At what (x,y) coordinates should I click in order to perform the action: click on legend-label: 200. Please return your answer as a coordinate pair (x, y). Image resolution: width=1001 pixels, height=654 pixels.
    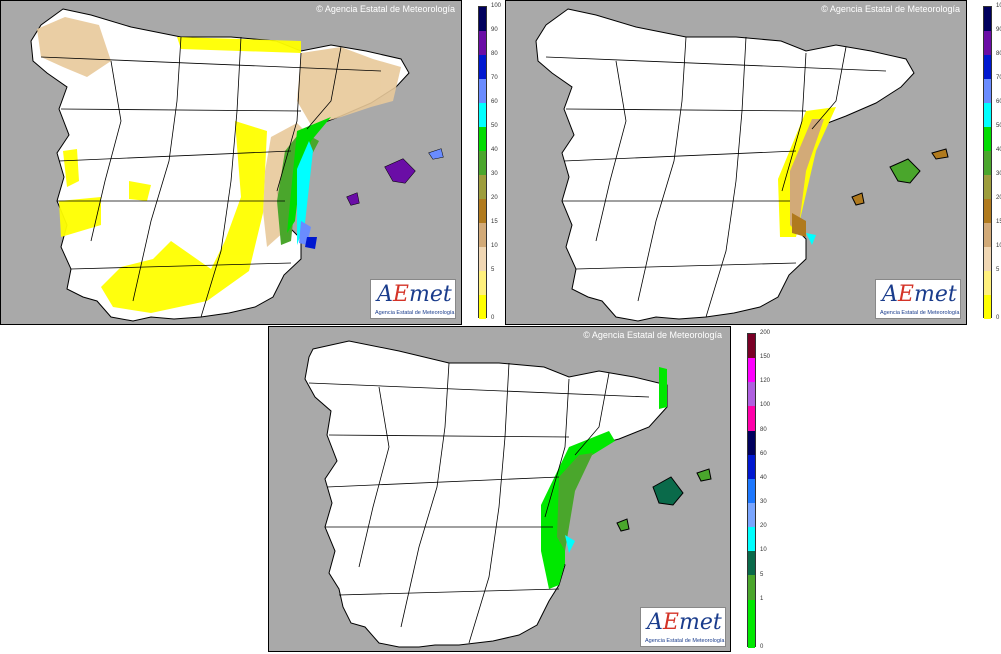
    Looking at the image, I should click on (765, 333).